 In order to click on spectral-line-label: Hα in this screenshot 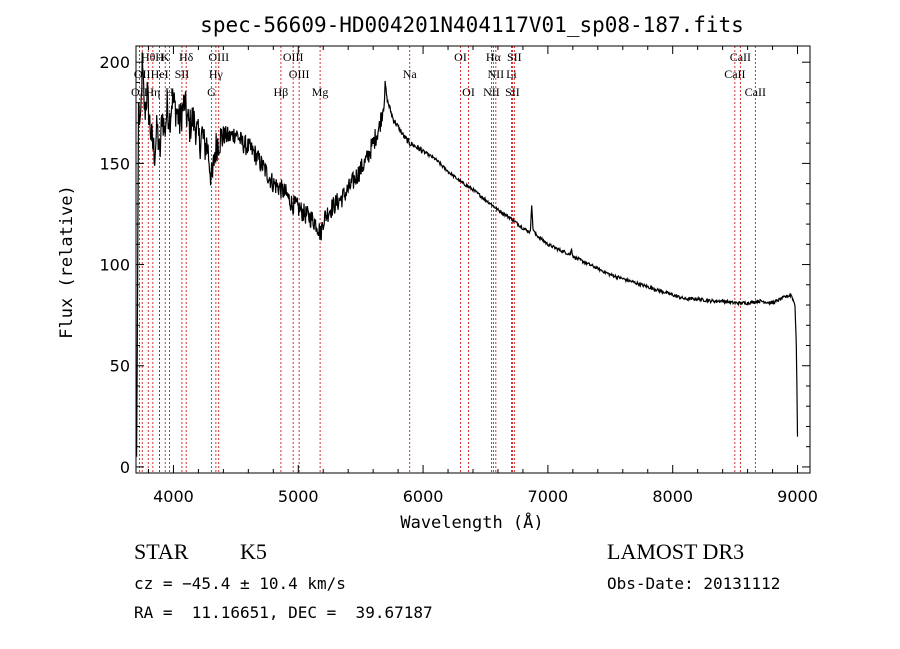, I will do `click(494, 57)`.